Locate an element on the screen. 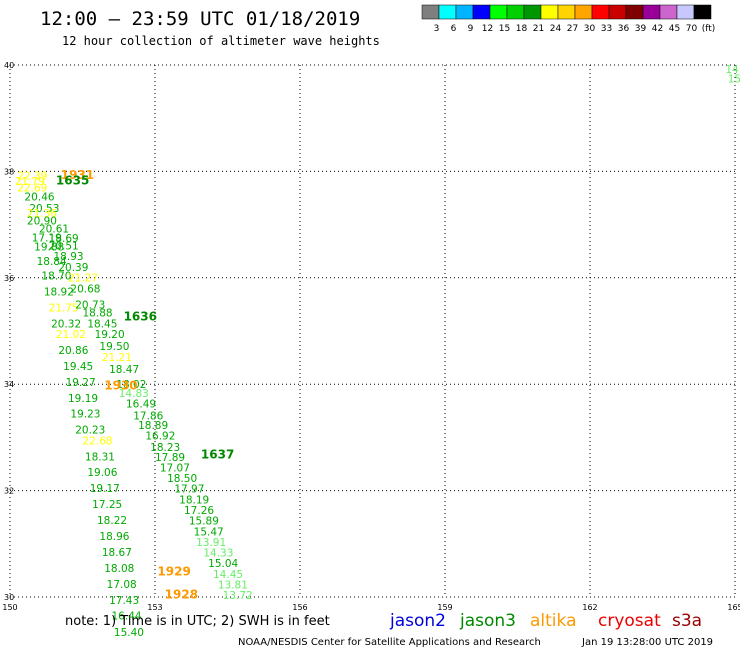  footer-timestamp: Jan 19 13:28:00 UTC 2019 is located at coordinates (647, 642).